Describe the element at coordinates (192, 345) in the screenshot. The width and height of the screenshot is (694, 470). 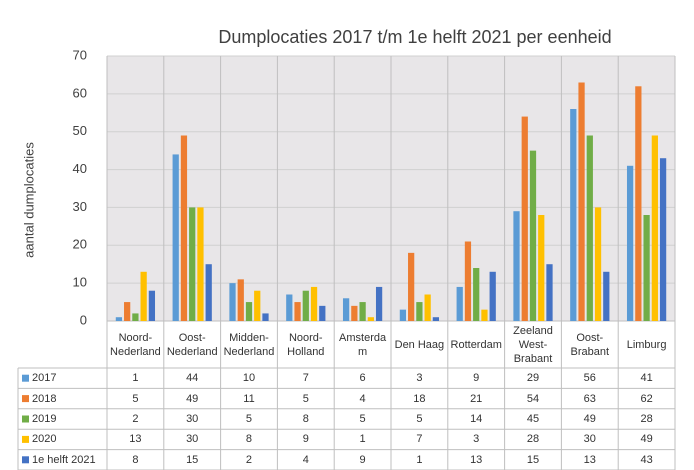
I see `category-label: Oost-Nederland` at that location.